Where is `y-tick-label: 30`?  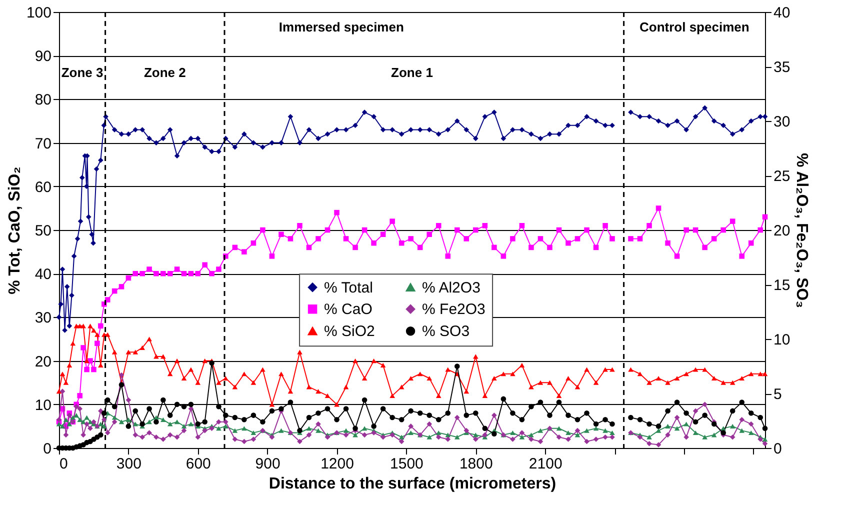
y-tick-label: 30 is located at coordinates (43, 318).